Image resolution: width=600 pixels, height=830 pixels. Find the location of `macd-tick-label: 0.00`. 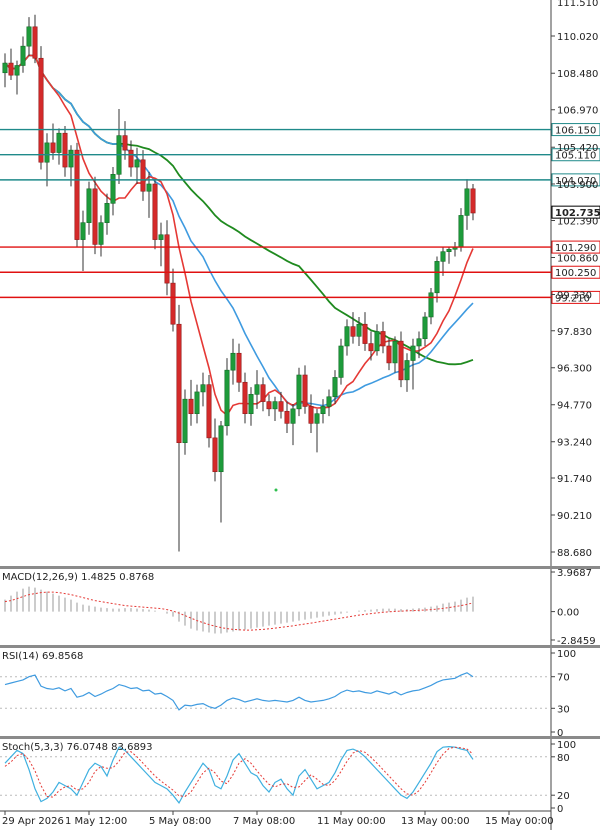

macd-tick-label: 0.00 is located at coordinates (568, 613).